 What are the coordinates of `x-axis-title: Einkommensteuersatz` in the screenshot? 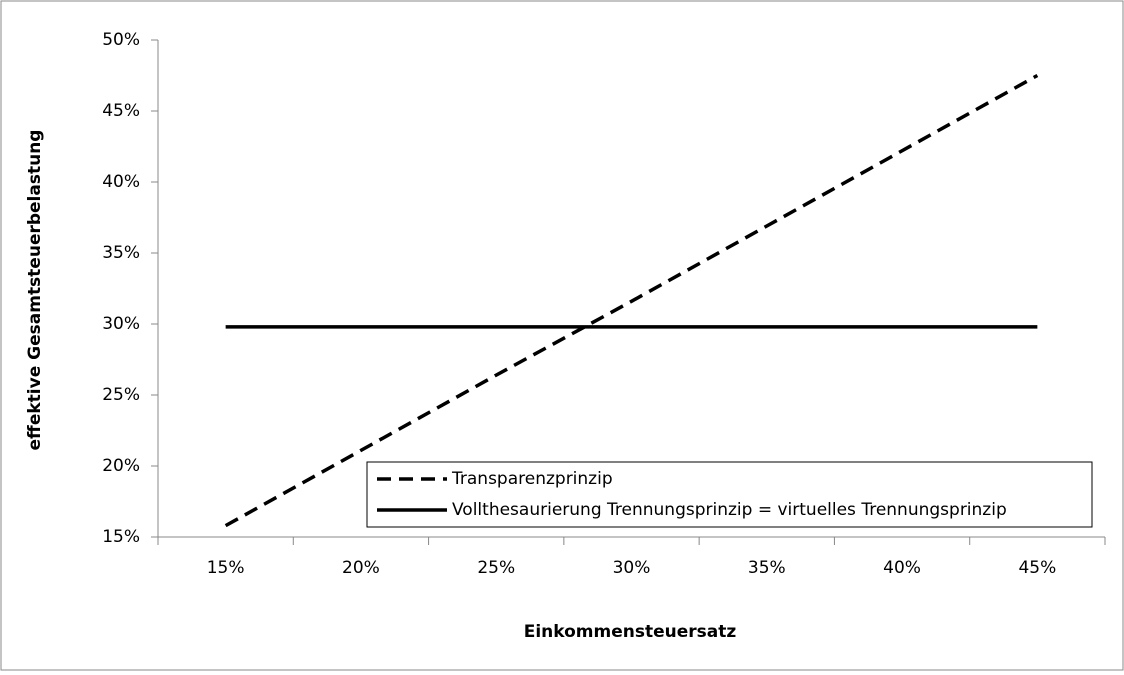 It's located at (630, 632).